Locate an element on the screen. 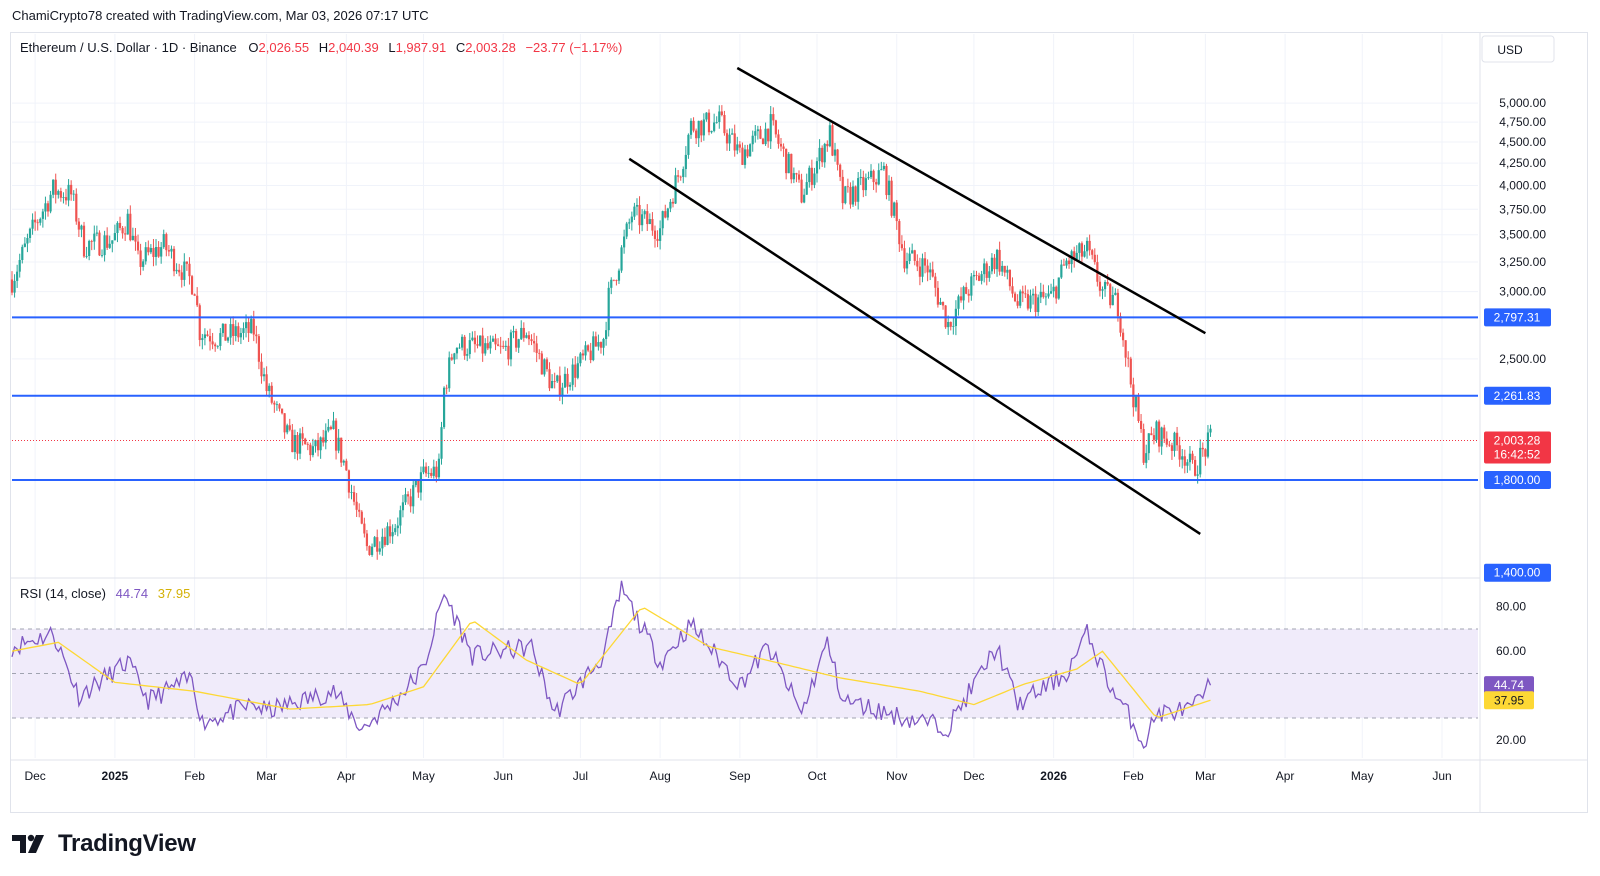 The image size is (1600, 876). price-tick-label: 4,250.00 is located at coordinates (1522, 163).